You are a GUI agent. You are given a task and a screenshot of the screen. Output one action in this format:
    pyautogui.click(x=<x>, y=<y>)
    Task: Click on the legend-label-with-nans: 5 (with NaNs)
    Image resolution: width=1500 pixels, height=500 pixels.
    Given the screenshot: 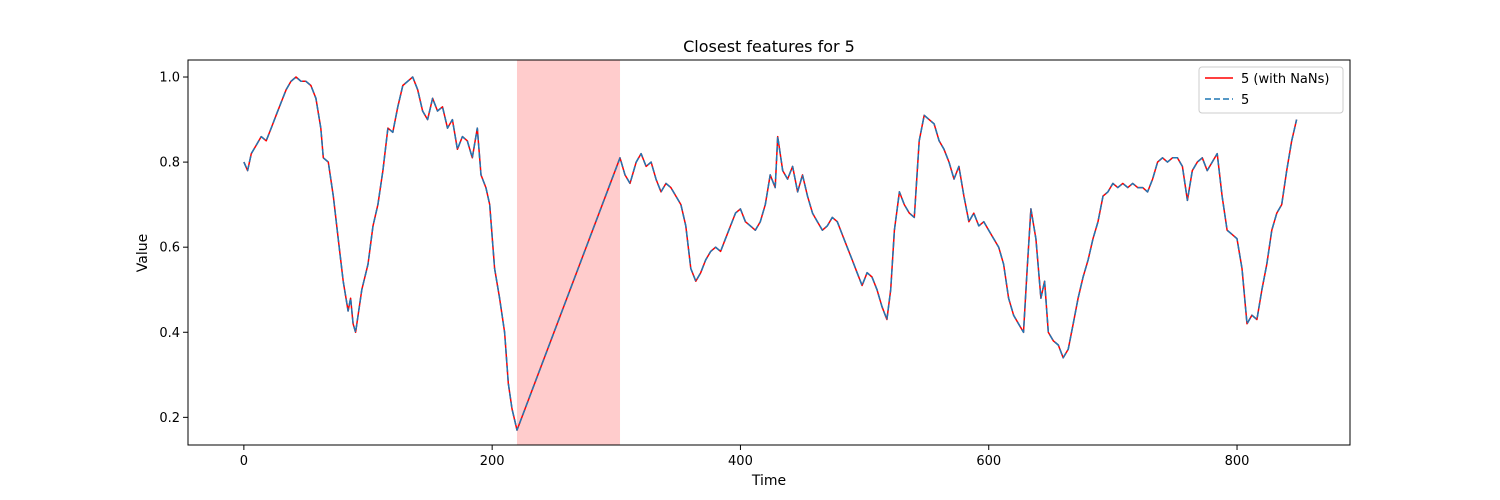 What is the action you would take?
    pyautogui.click(x=1285, y=79)
    